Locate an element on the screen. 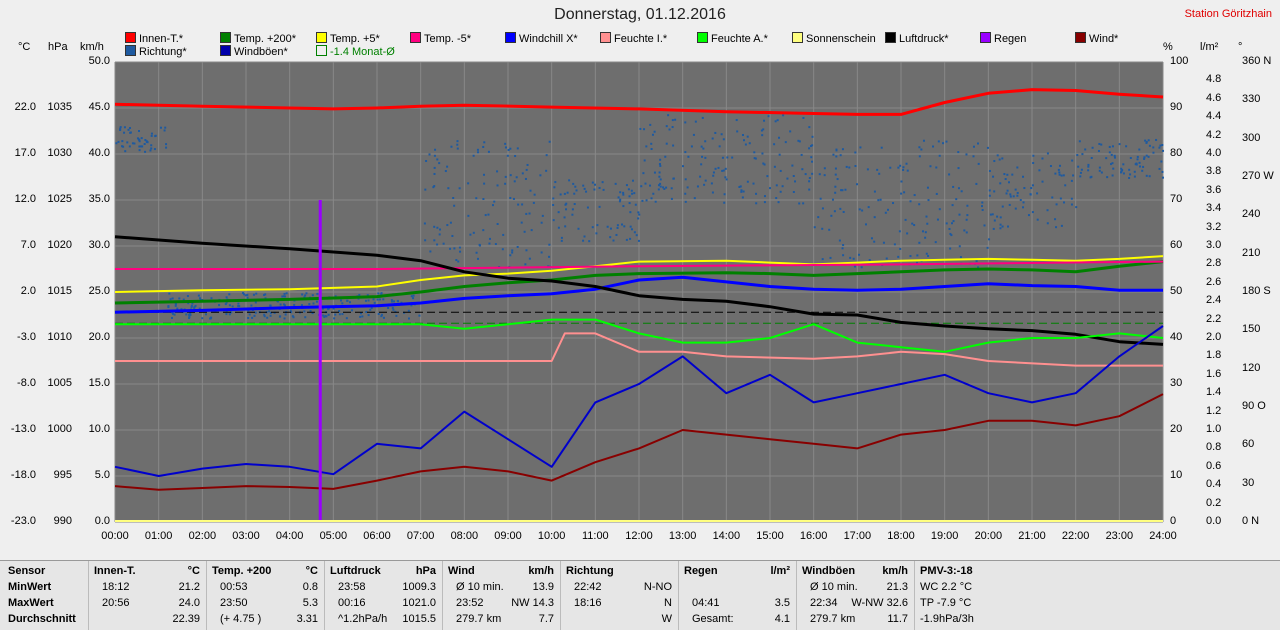 The image size is (1280, 630). x-tick: 12:00 is located at coordinates (639, 536).